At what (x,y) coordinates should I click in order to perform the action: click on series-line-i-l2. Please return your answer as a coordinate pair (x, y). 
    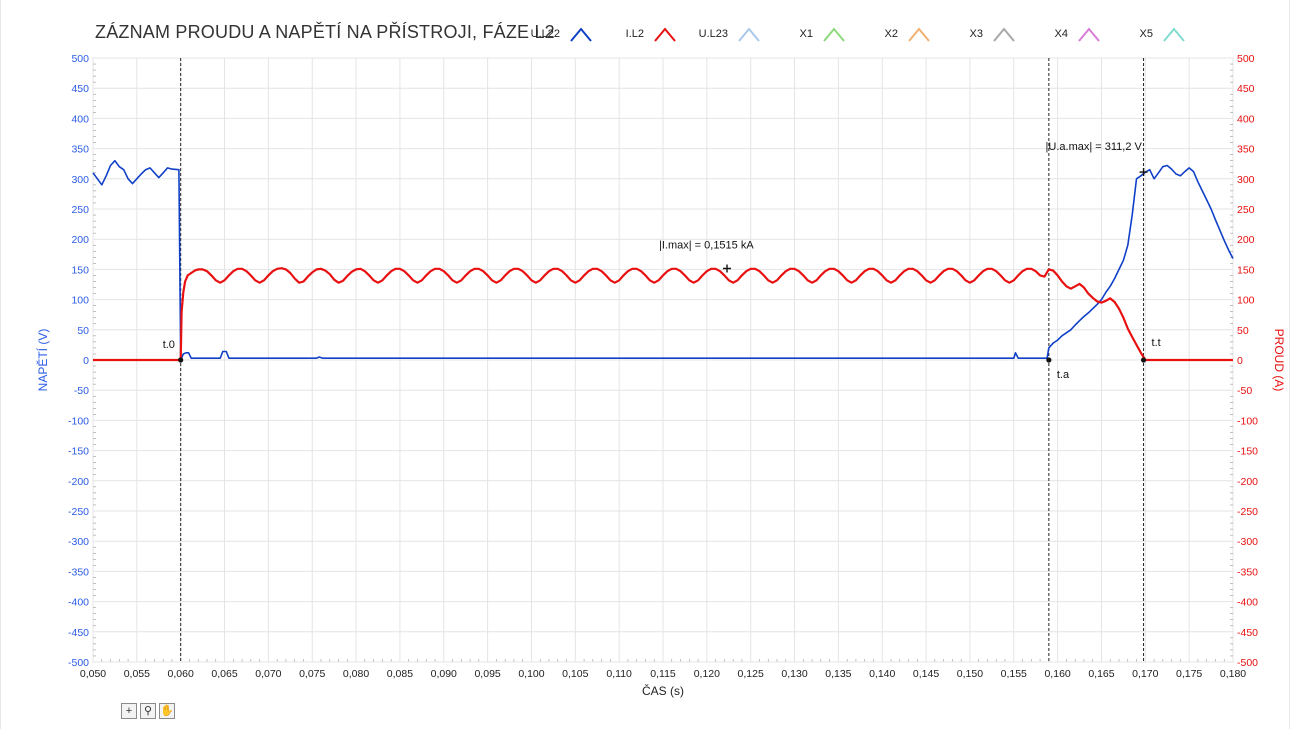
    Looking at the image, I should click on (663, 314).